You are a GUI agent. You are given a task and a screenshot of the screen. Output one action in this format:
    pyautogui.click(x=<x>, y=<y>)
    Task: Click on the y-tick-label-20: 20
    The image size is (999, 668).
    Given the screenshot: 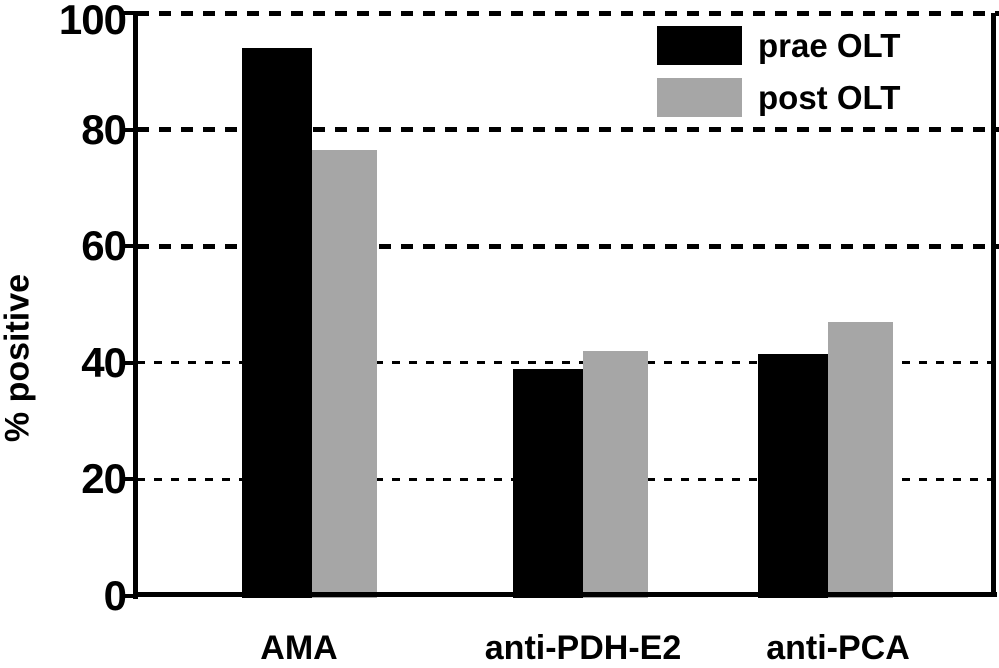 What is the action you would take?
    pyautogui.click(x=104, y=479)
    